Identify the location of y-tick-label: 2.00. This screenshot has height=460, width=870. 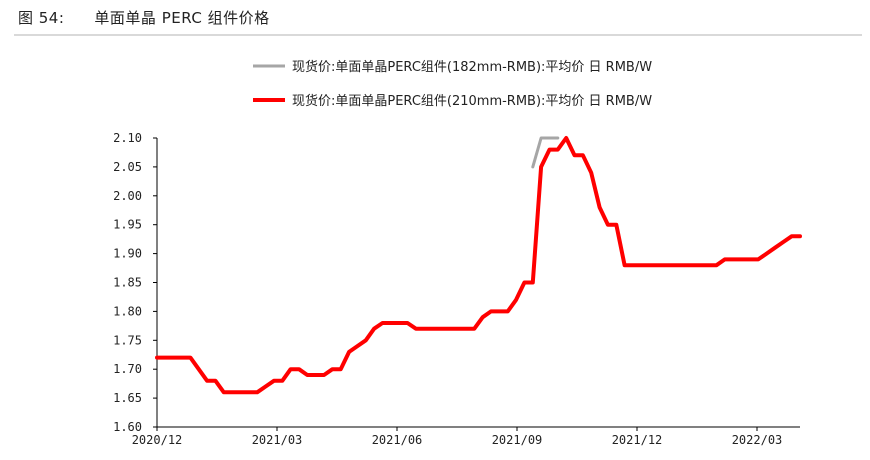
(127, 196).